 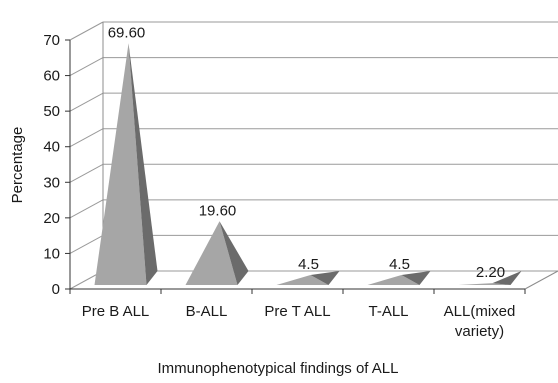 What do you see at coordinates (541, 280) in the screenshot?
I see `floor-edge` at bounding box center [541, 280].